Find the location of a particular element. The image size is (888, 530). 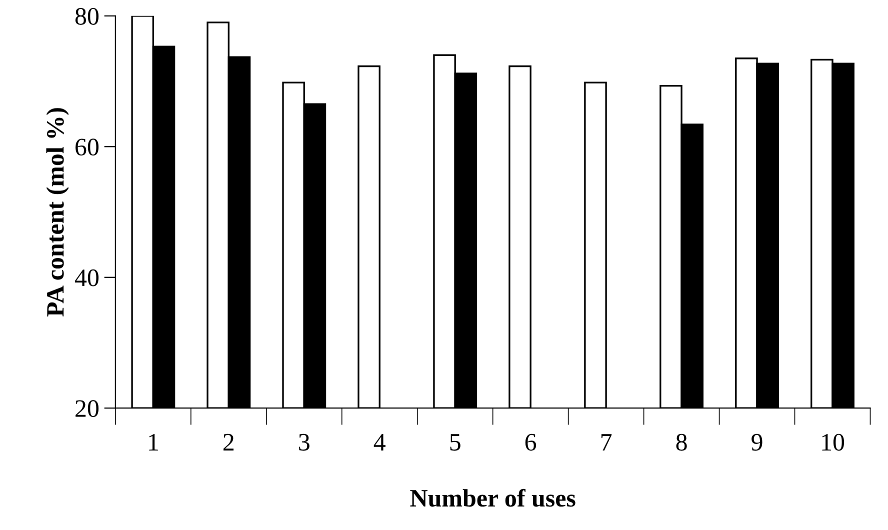

x-tick-label: 1 is located at coordinates (153, 442).